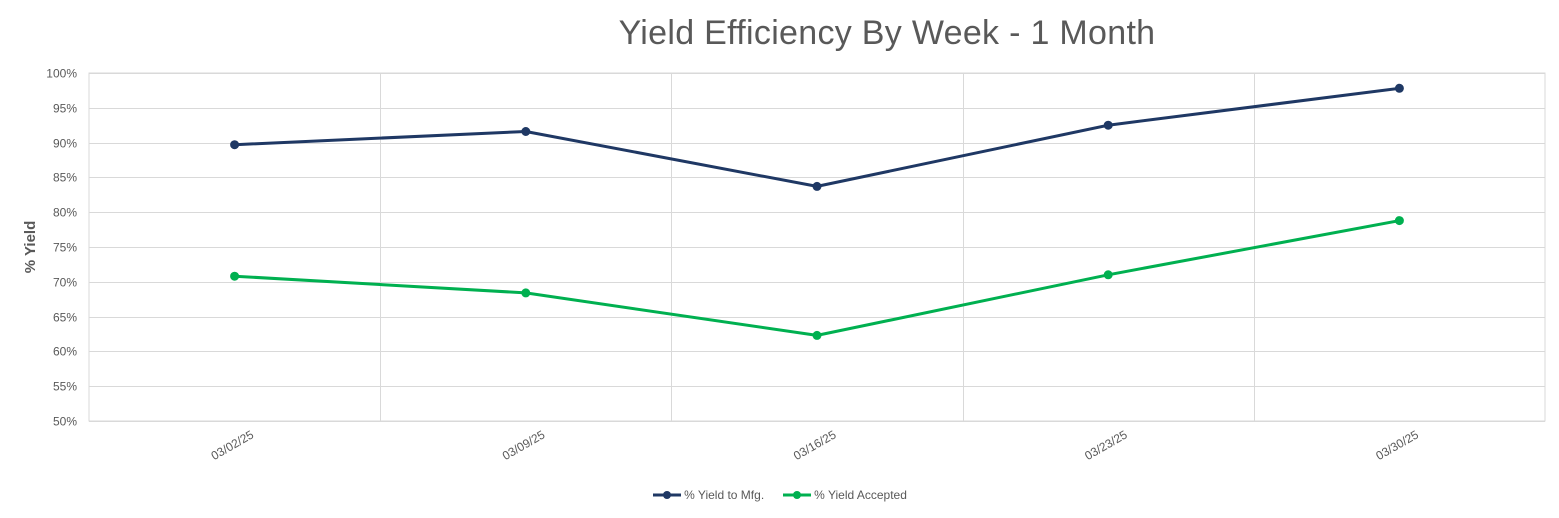  Describe the element at coordinates (61, 74) in the screenshot. I see `y-tick-label: 100%` at that location.